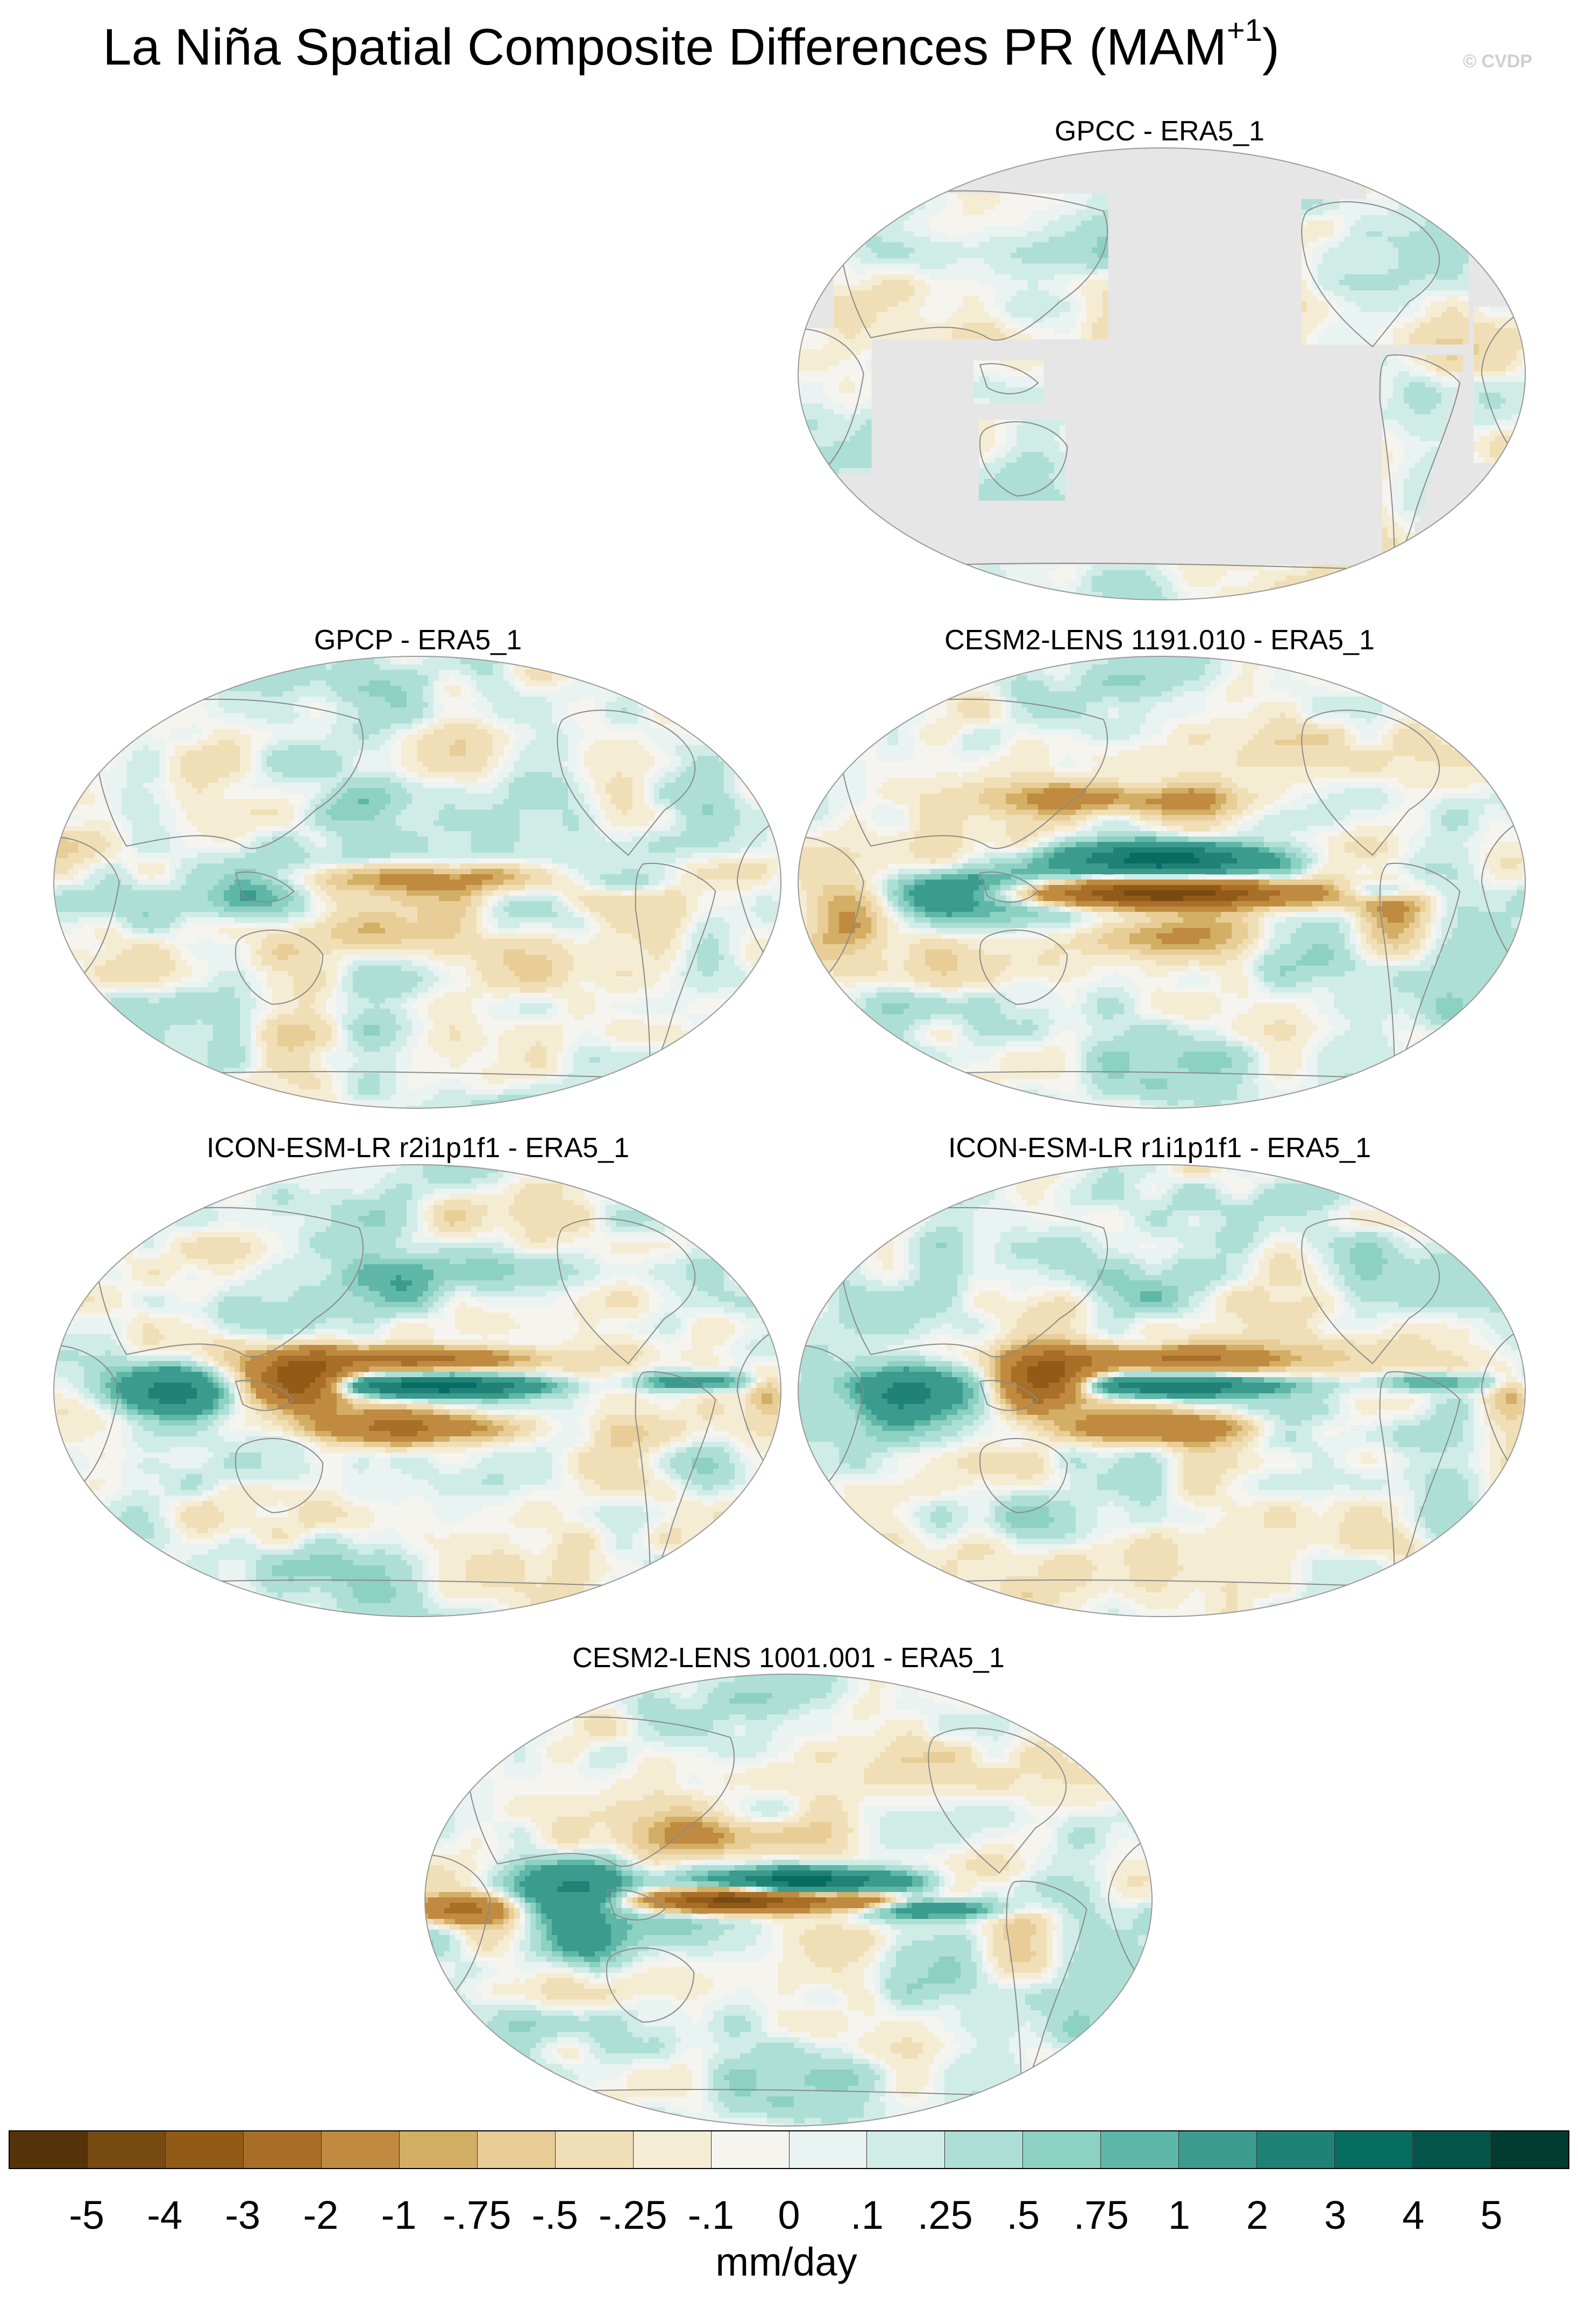 The width and height of the screenshot is (1578, 2324). I want to click on colorbar-tick-label: -5, so click(87, 2215).